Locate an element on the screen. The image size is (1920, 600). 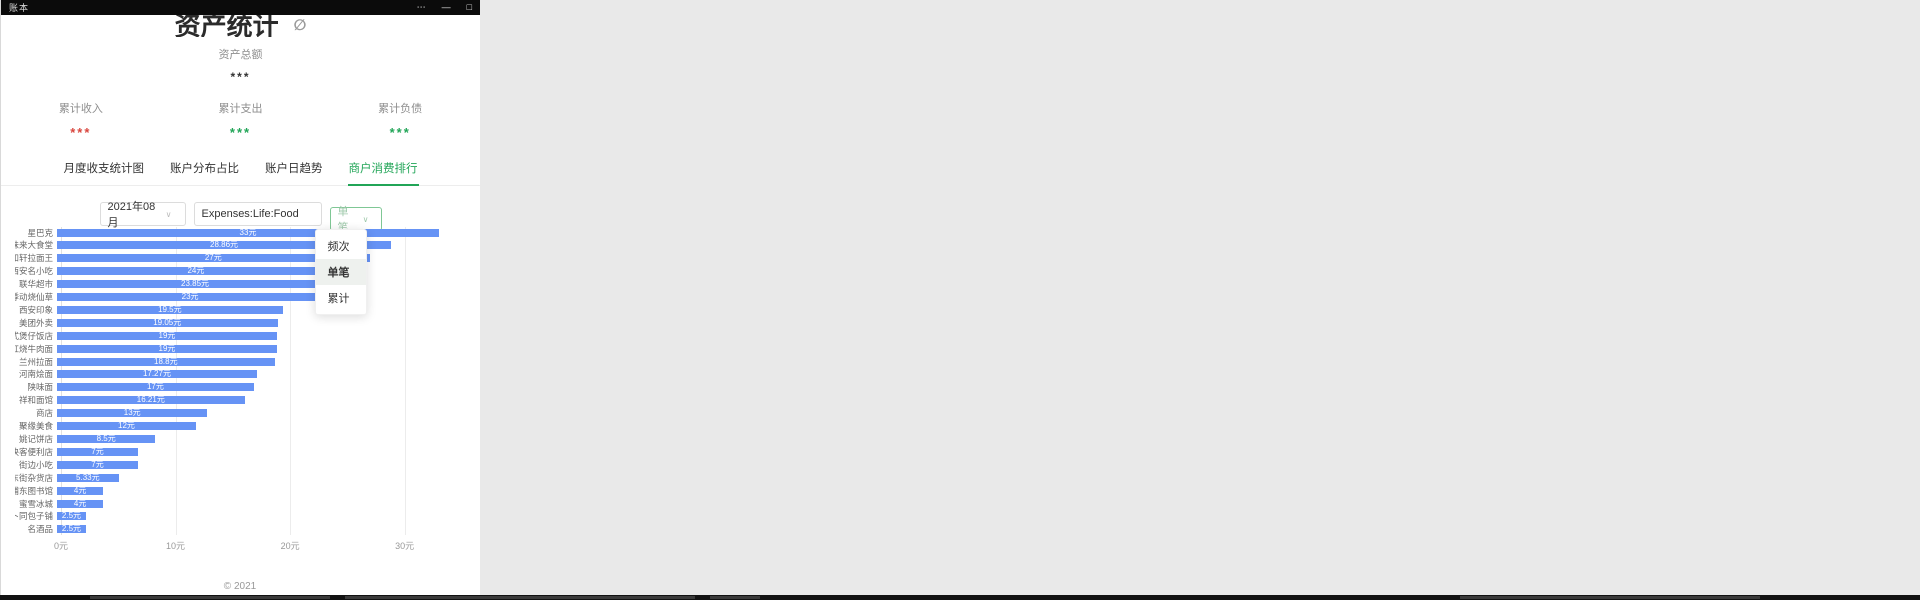
bar-value-label: 19.05元 is located at coordinates (167, 322).